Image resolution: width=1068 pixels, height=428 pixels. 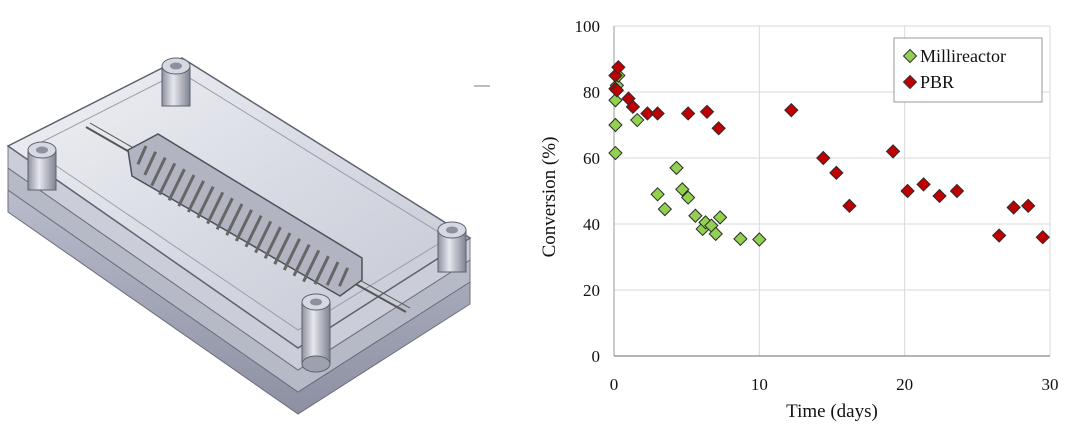 What do you see at coordinates (549, 197) in the screenshot?
I see `y-axis-title: Conversion (%)` at bounding box center [549, 197].